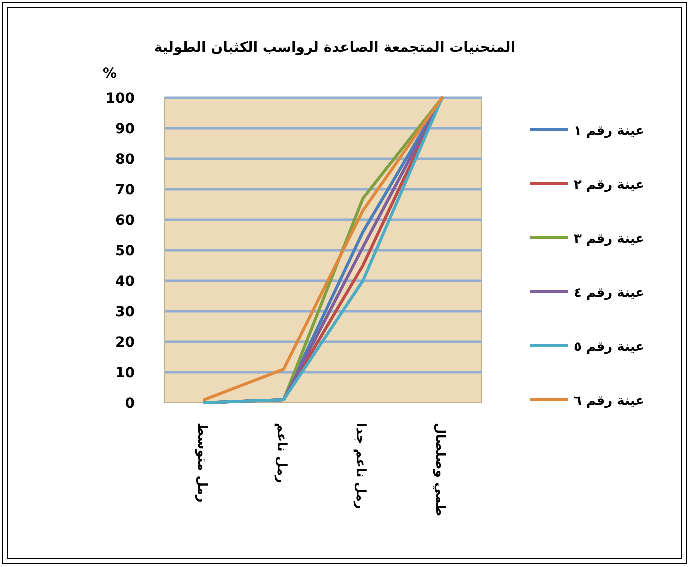  I want to click on y-tick-label: 80, so click(126, 160).